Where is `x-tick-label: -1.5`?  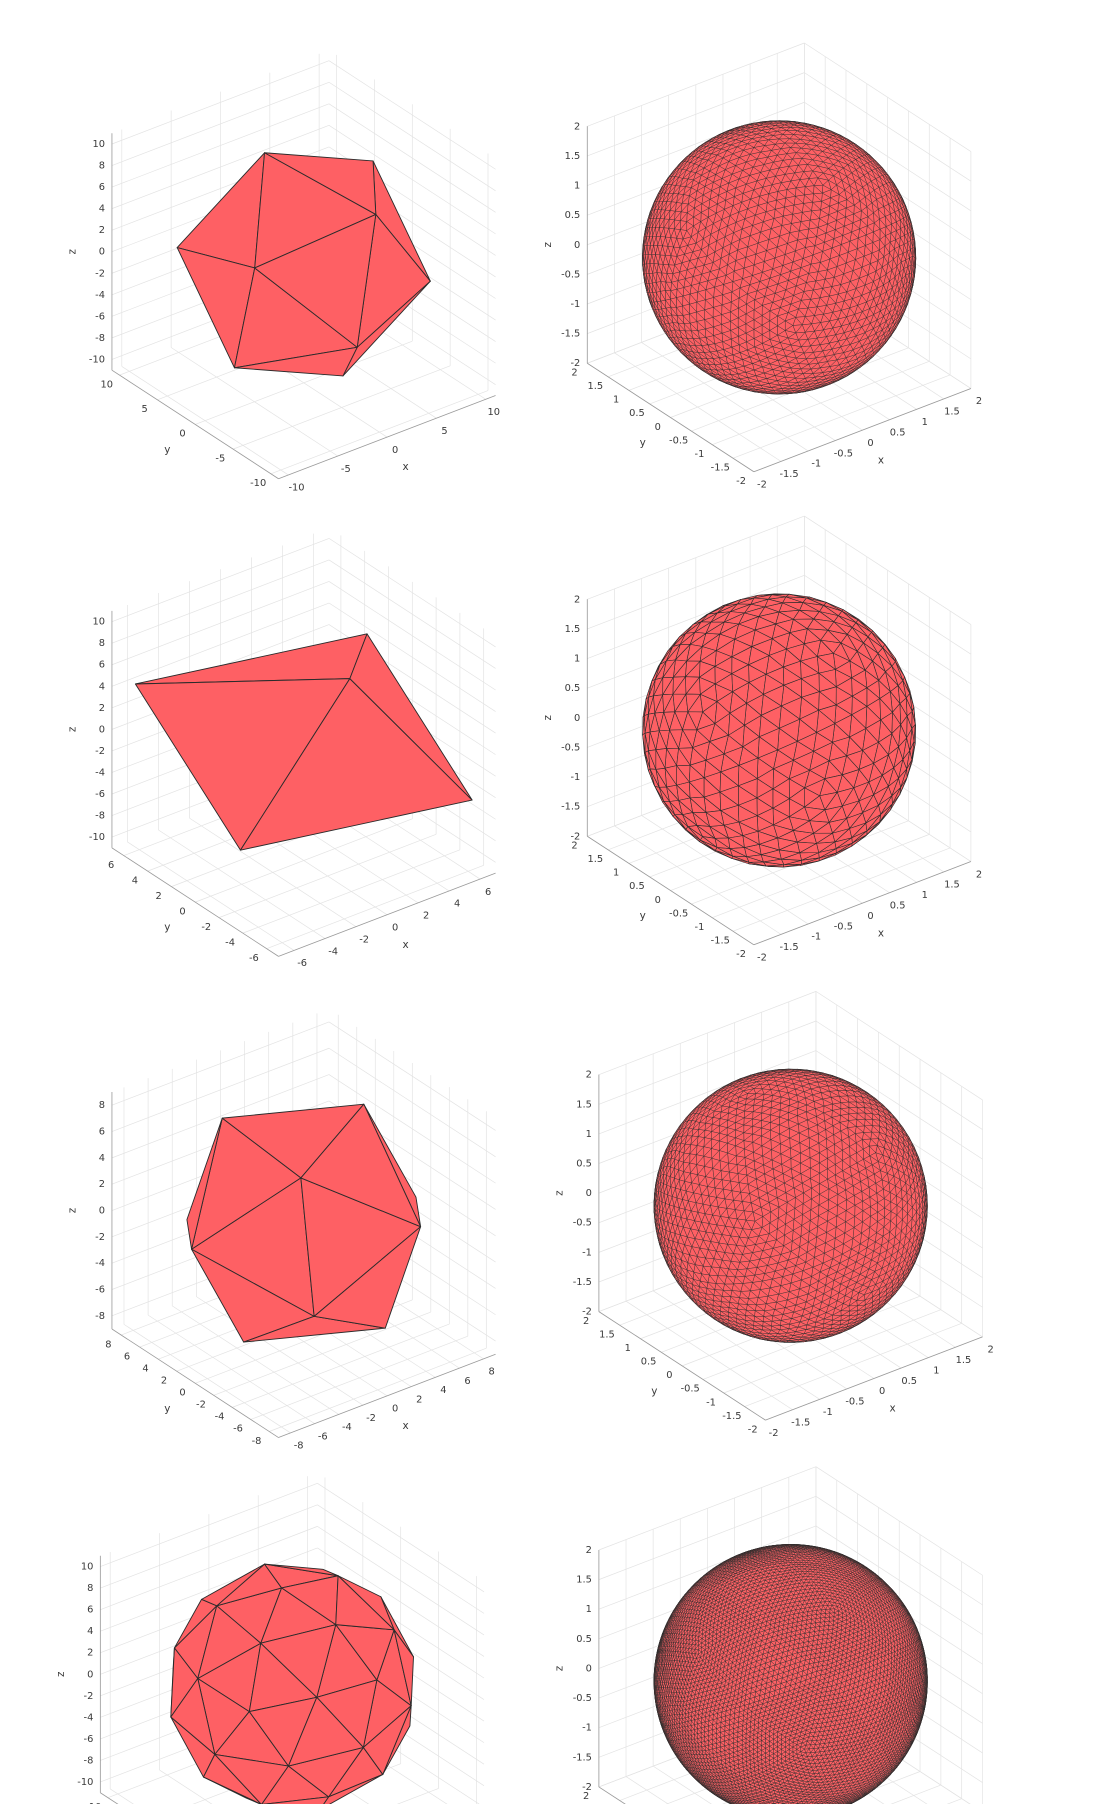 x-tick-label: -1.5 is located at coordinates (800, 1422).